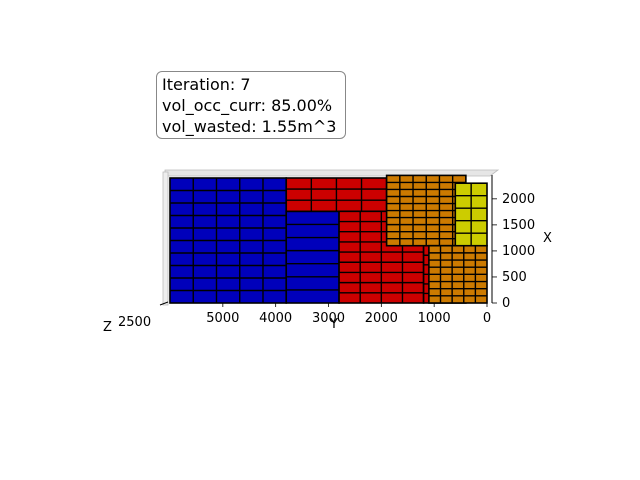 The height and width of the screenshot is (480, 640). I want to click on blue-block-lower, so click(312, 257).